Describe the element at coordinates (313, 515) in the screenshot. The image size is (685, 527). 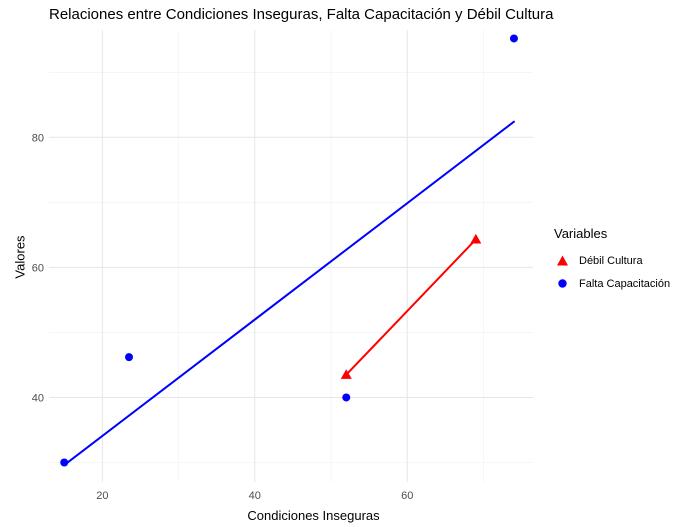
I see `x-axis-title: Condiciones Inseguras` at that location.